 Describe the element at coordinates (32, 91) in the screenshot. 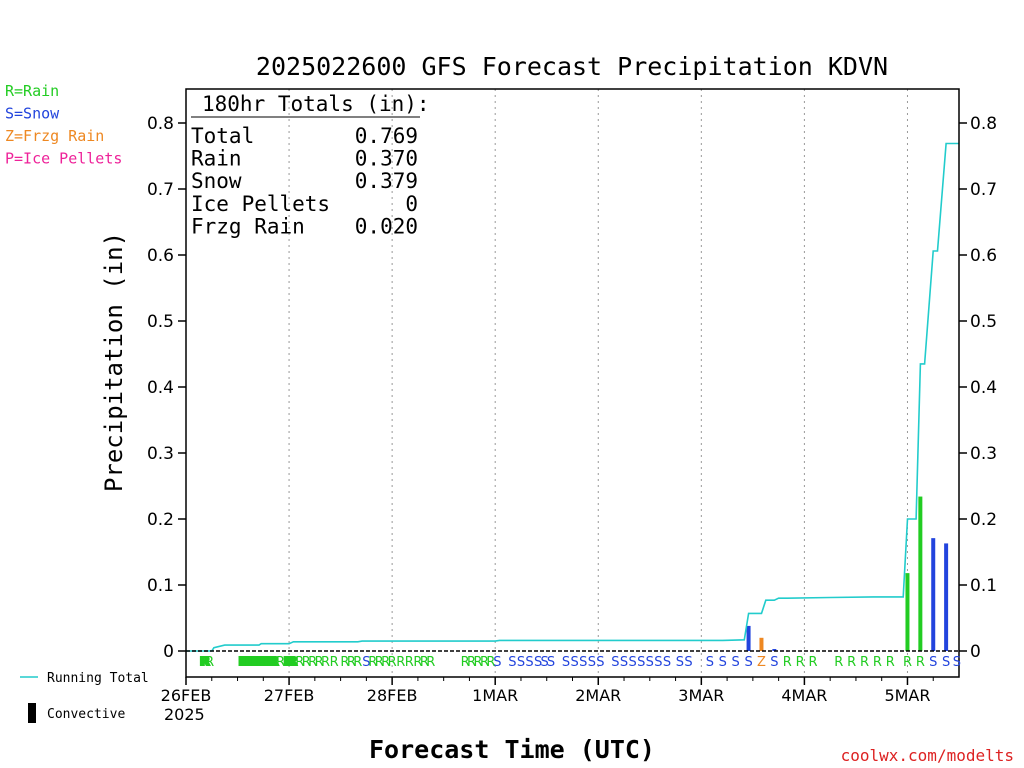

I see `legend-type-item: R=Rain` at that location.